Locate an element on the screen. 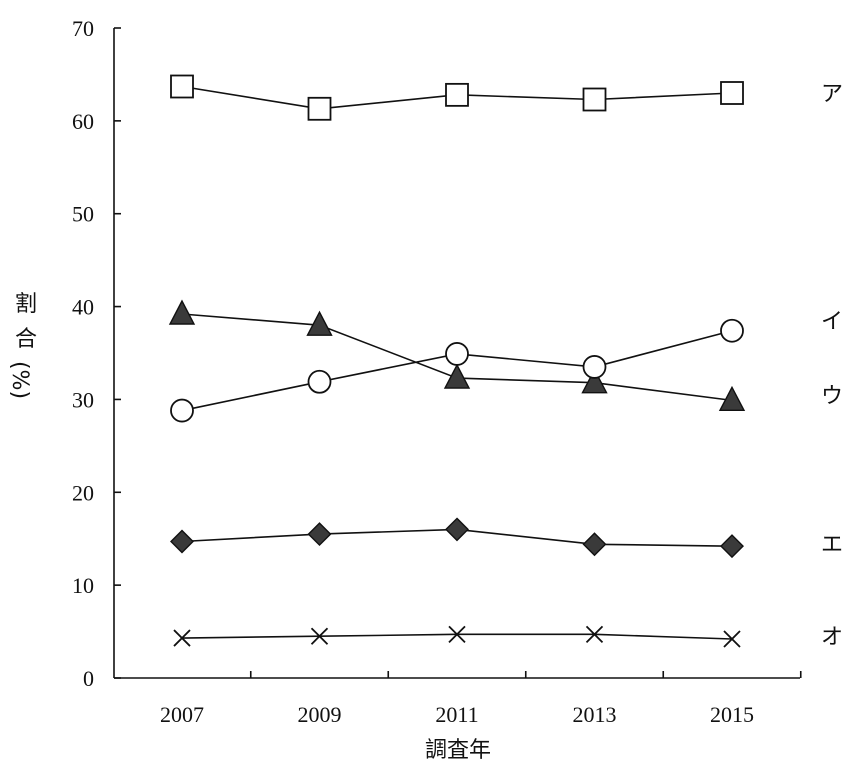 The width and height of the screenshot is (855, 770). x-tick-label: 2015 is located at coordinates (732, 714).